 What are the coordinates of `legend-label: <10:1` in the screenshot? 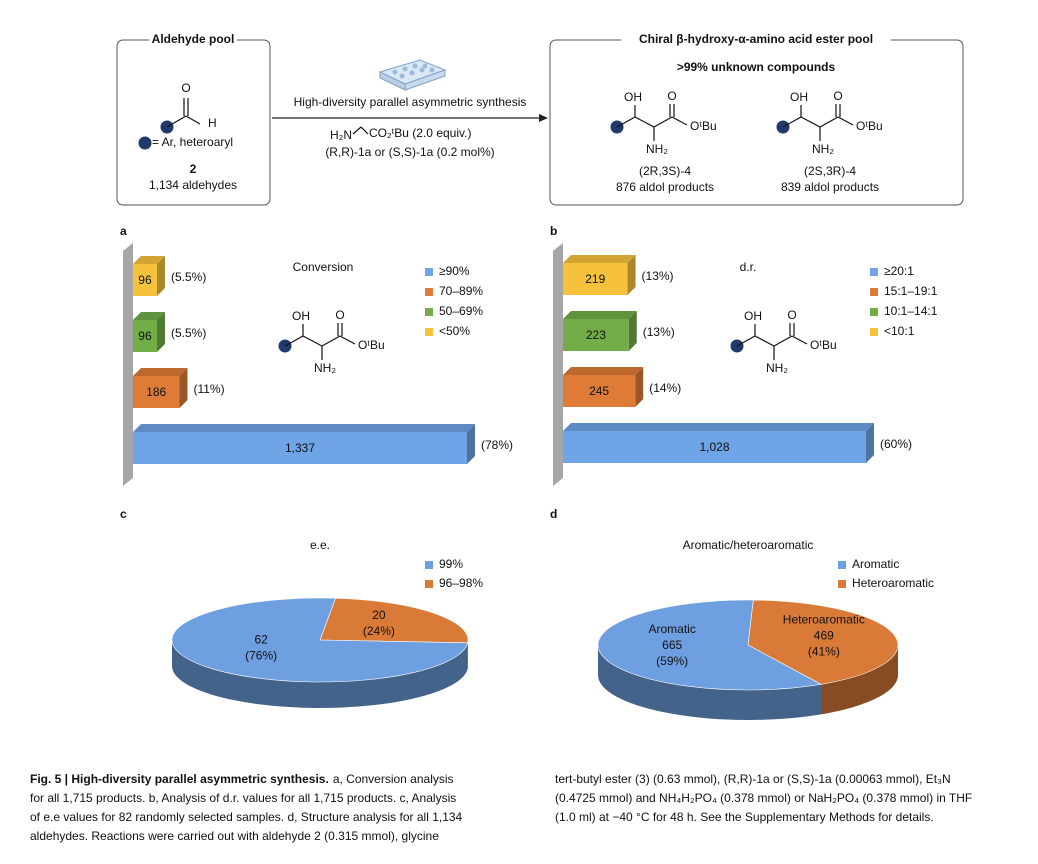 It's located at (899, 331).